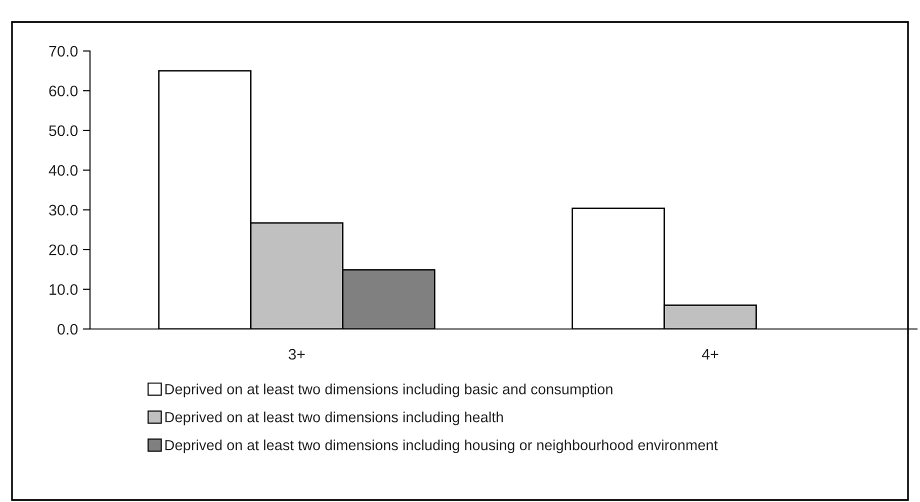  Describe the element at coordinates (63, 170) in the screenshot. I see `y-tick-label: 40.0` at that location.